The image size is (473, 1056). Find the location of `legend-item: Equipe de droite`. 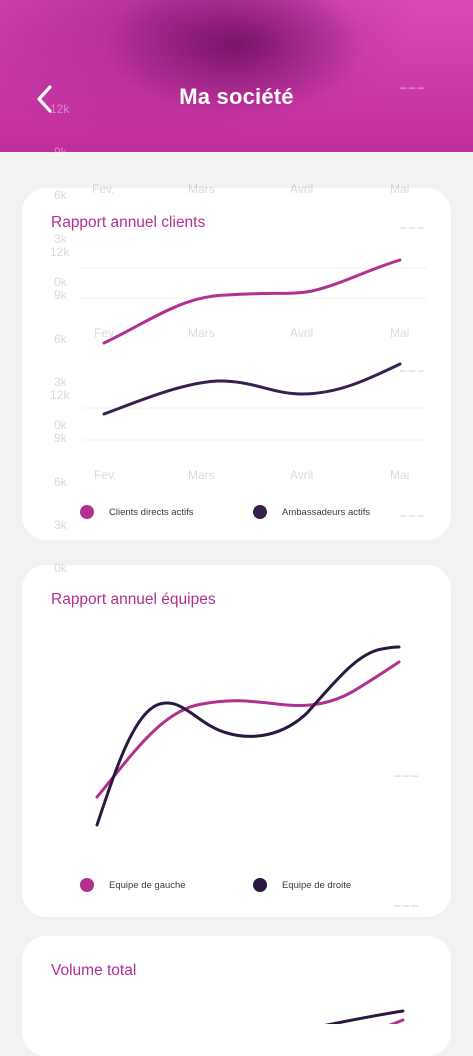

legend-item: Equipe de droite is located at coordinates (302, 885).